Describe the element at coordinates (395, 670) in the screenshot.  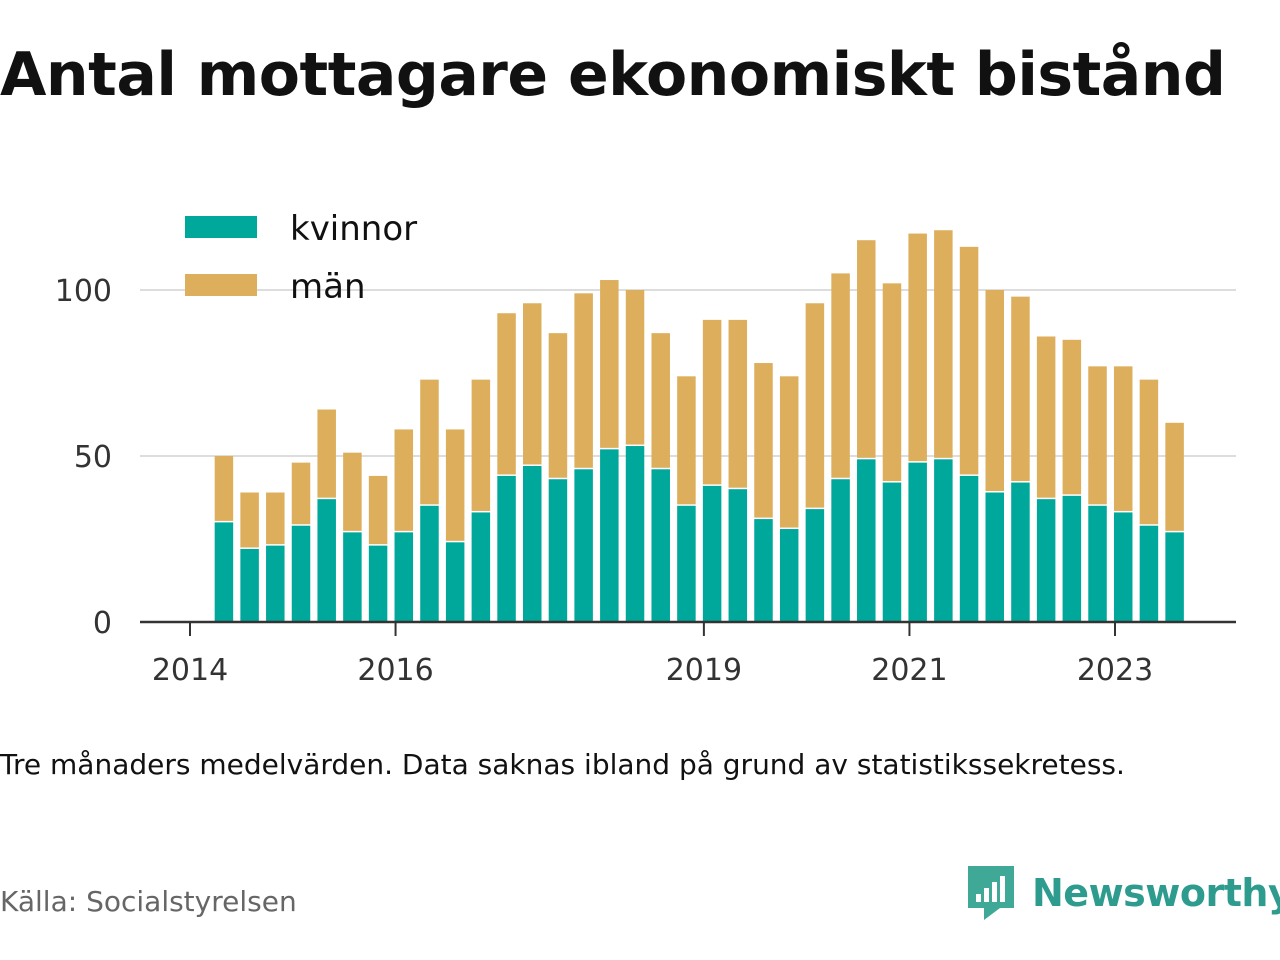
I see `x-tick-label: 2016` at that location.